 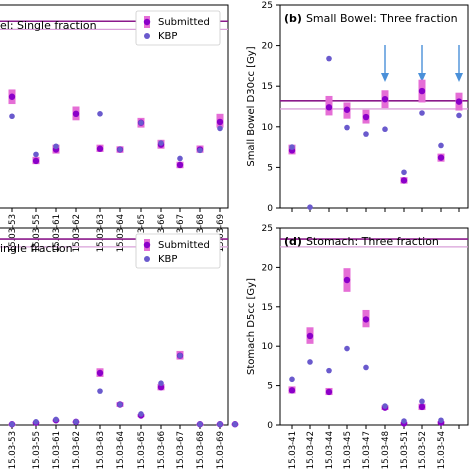 What do you see at coordinates (459, 77) in the screenshot?
I see `arrow-head` at bounding box center [459, 77].